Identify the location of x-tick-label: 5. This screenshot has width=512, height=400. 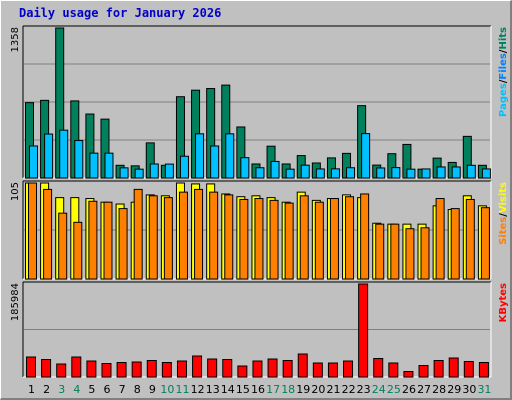
(91, 389).